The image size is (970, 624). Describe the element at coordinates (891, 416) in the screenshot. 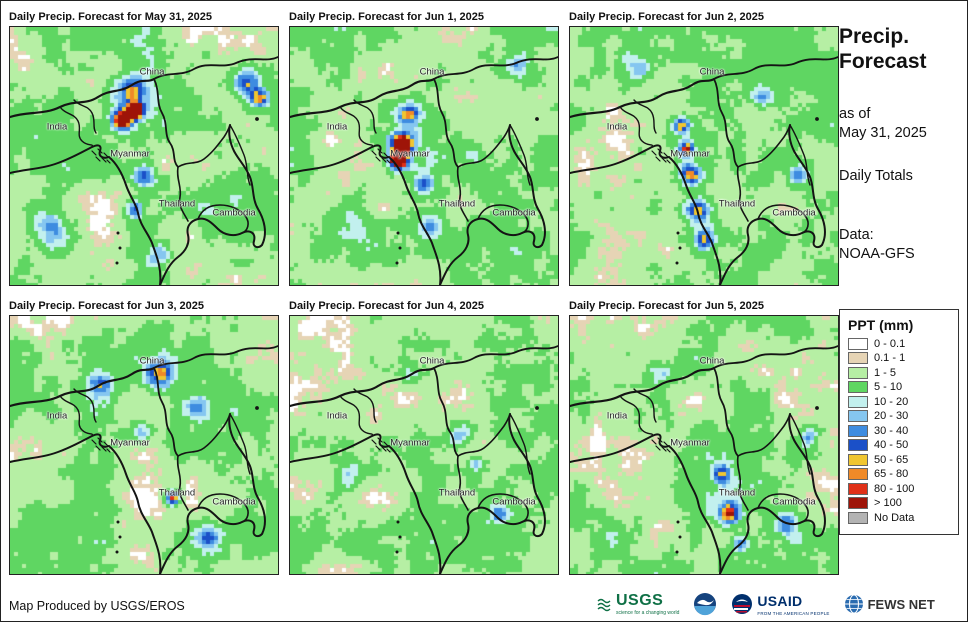

I see `legend-label: 20 - 30` at that location.